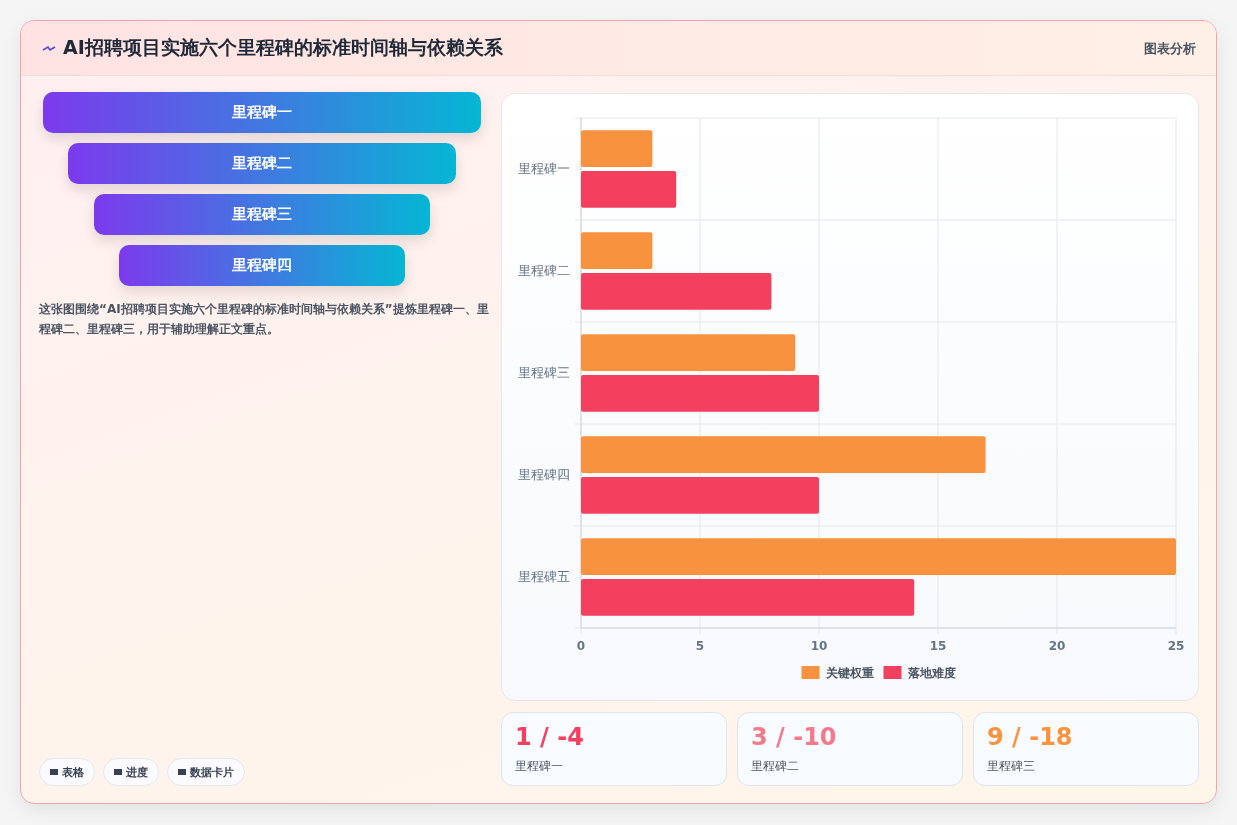  Describe the element at coordinates (700, 646) in the screenshot. I see `x-tick-label: 5` at that location.